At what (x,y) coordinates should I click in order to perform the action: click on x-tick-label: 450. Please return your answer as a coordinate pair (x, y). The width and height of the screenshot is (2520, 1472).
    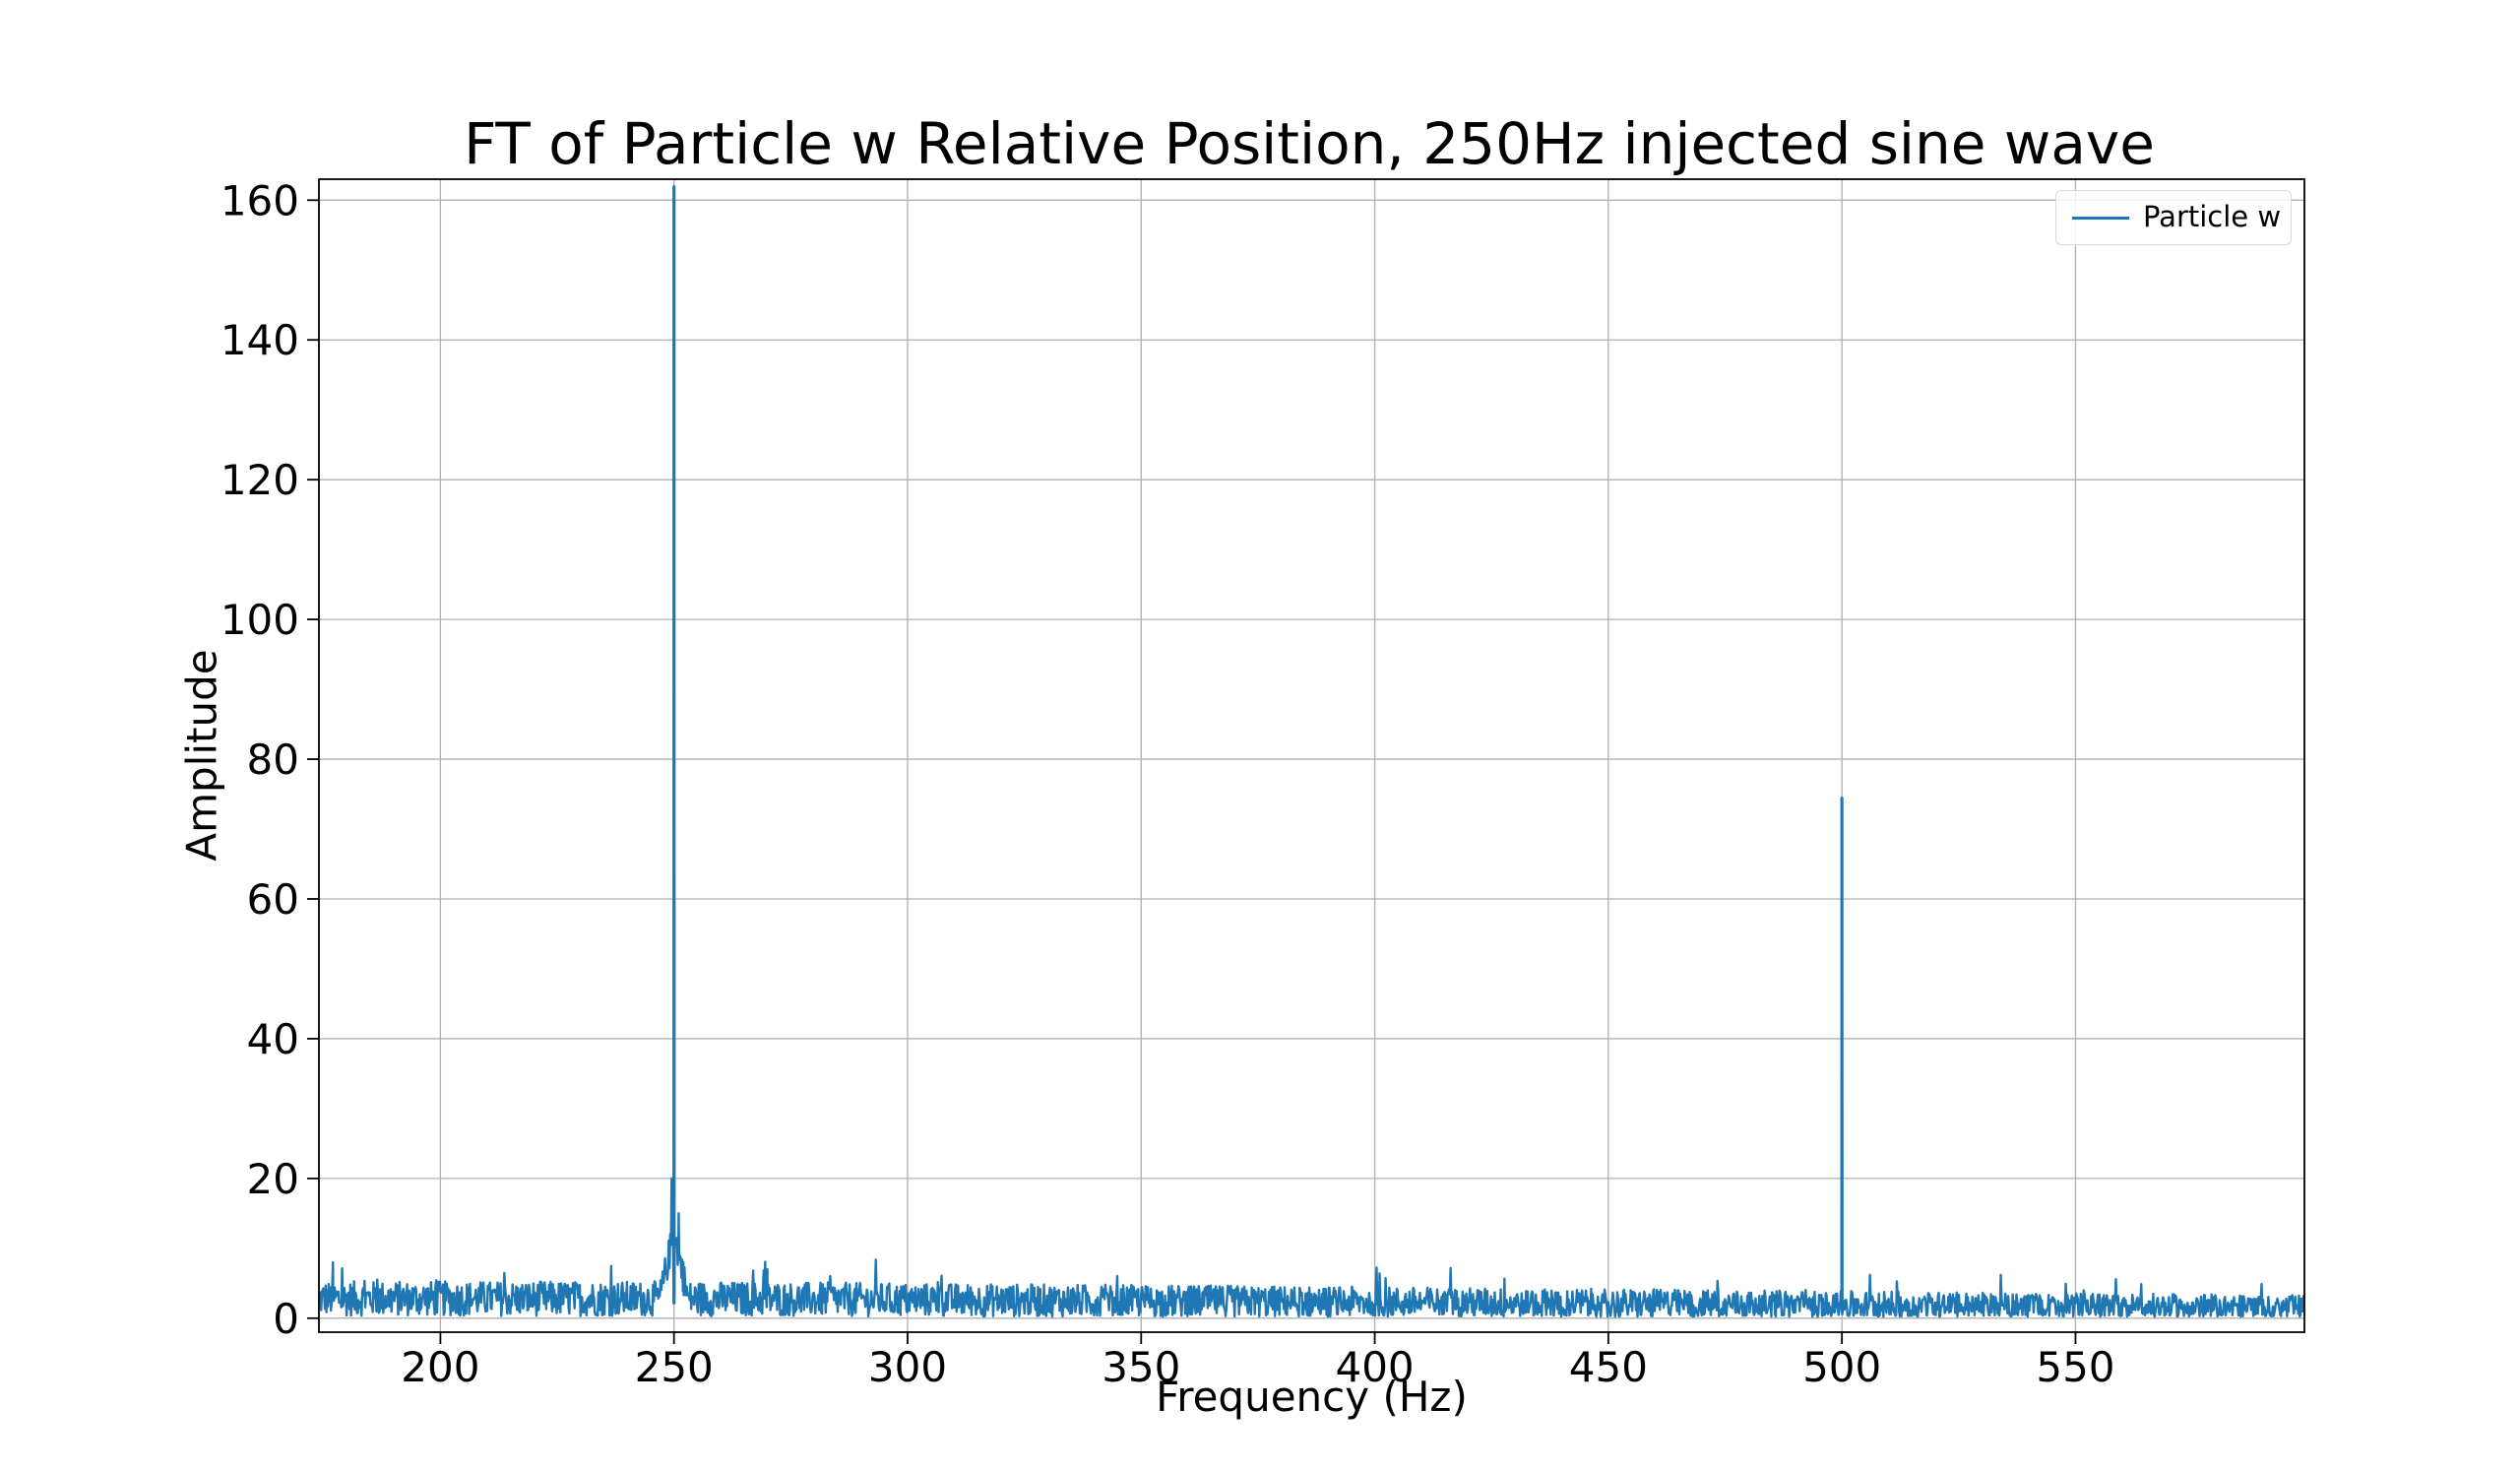
    Looking at the image, I should click on (1608, 1367).